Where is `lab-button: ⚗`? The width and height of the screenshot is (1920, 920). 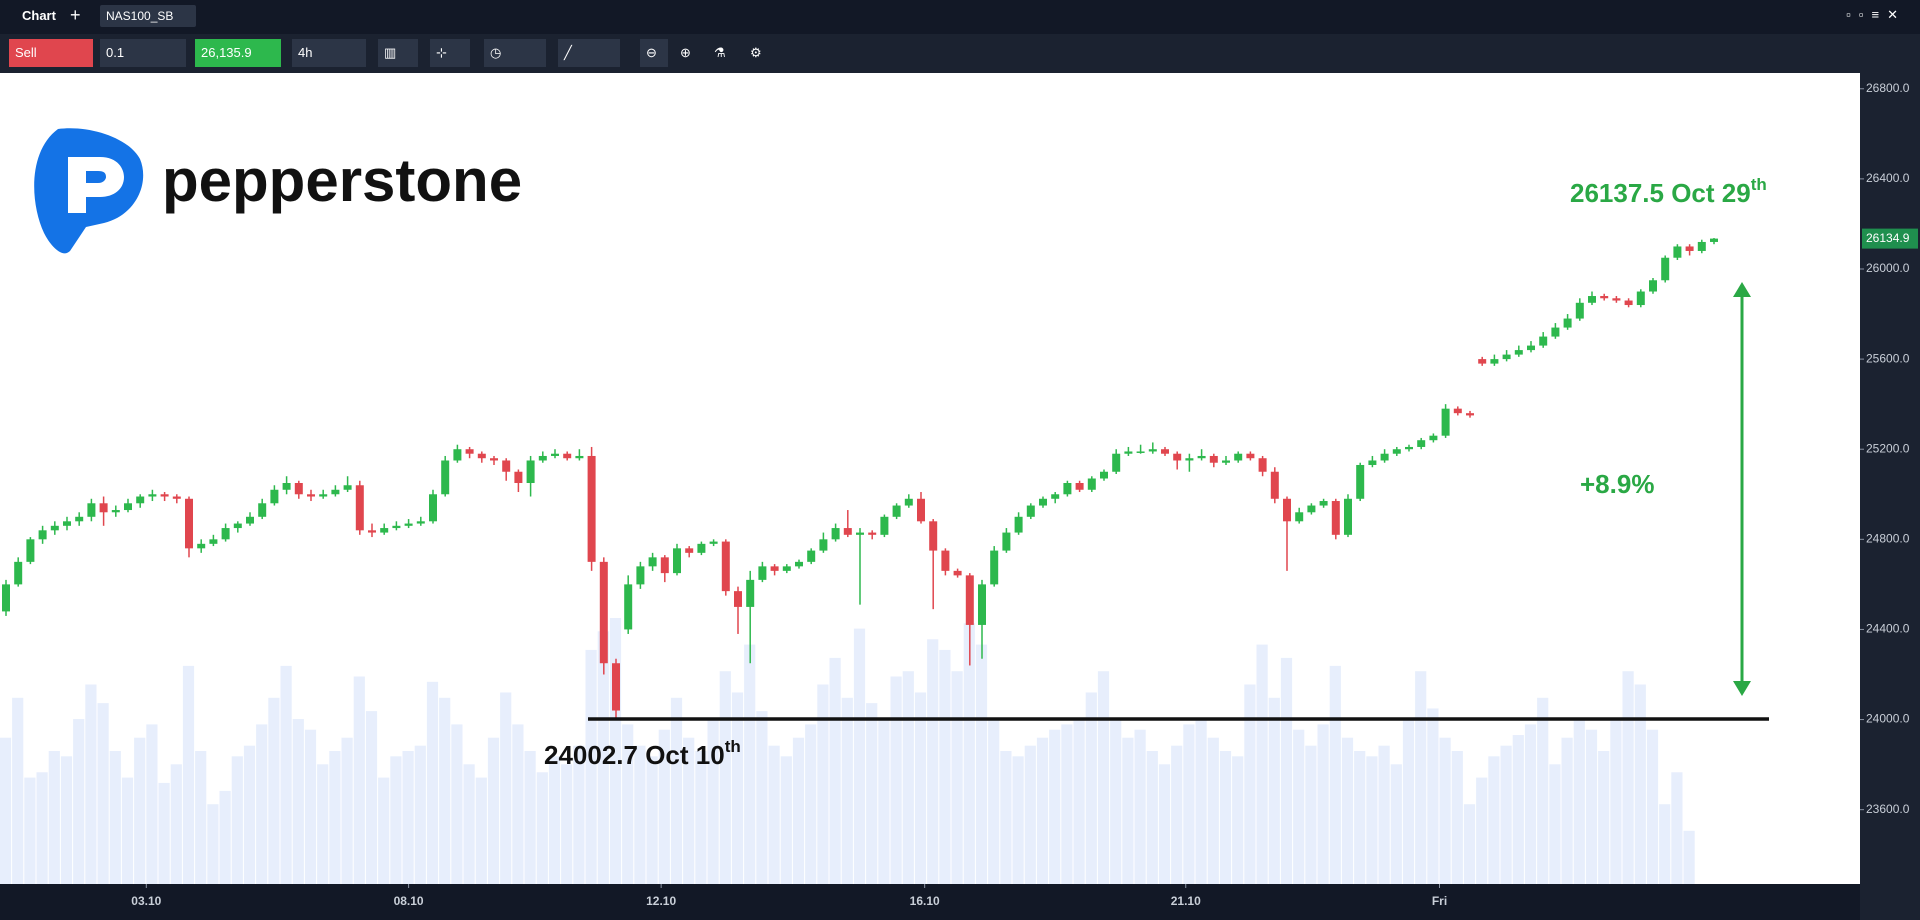
lab-button: ⚗ is located at coordinates (720, 52).